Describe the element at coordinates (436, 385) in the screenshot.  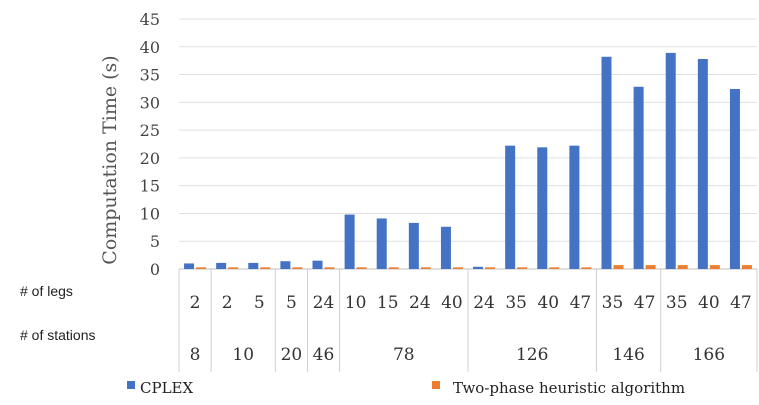
I see `legend-swatch-heuristic` at that location.